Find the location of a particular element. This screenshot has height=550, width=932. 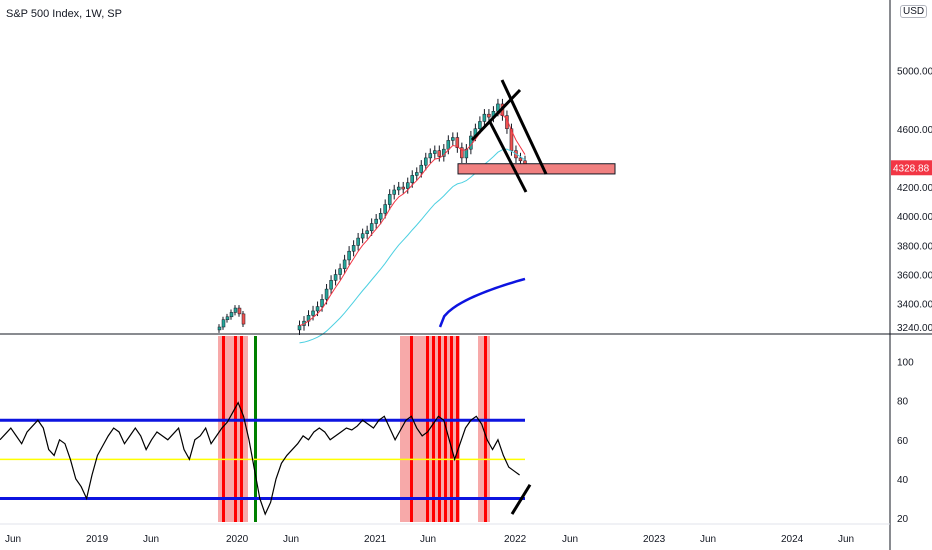

chart-title: S&P 500 Index, 1W, SP is located at coordinates (64, 14).